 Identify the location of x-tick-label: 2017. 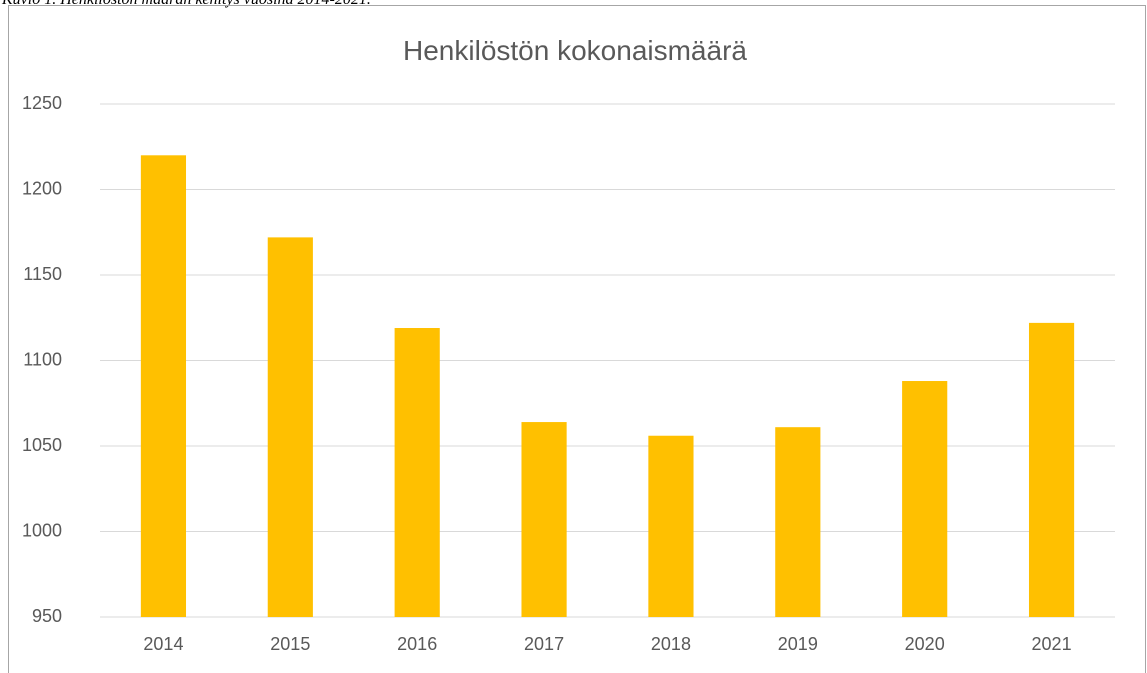
(544, 644).